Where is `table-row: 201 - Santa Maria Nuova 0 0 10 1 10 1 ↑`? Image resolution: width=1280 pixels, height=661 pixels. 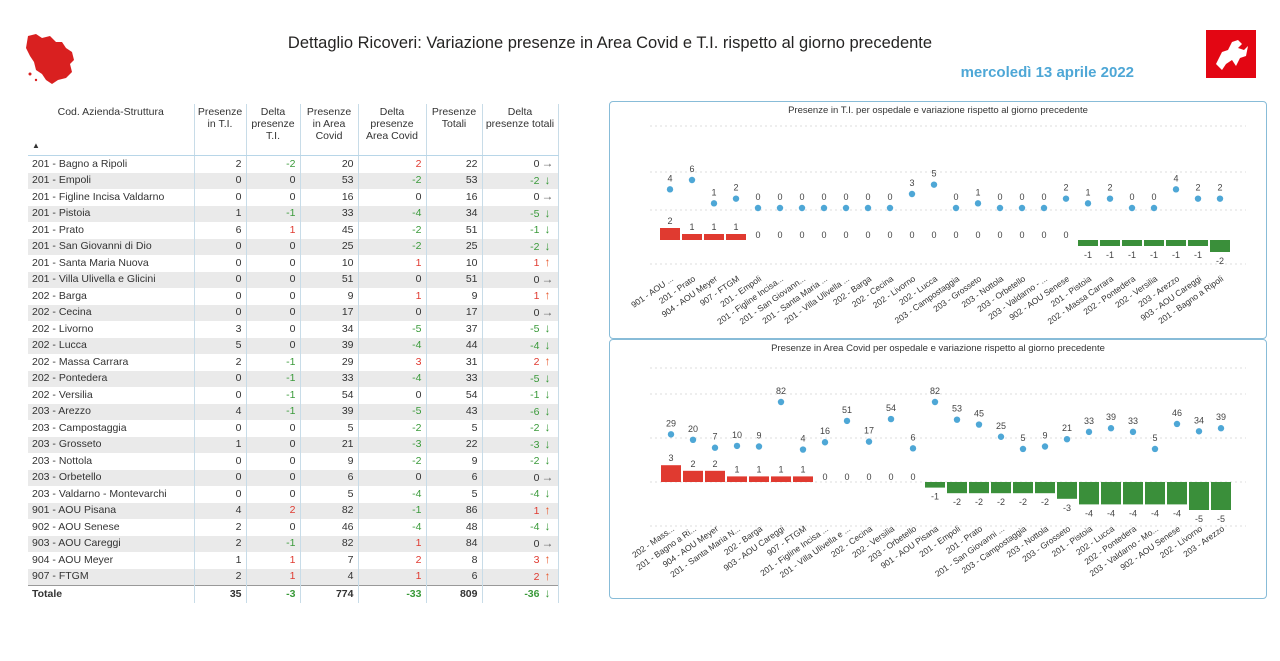 table-row: 201 - Santa Maria Nuova 0 0 10 1 10 1 ↑ is located at coordinates (293, 263).